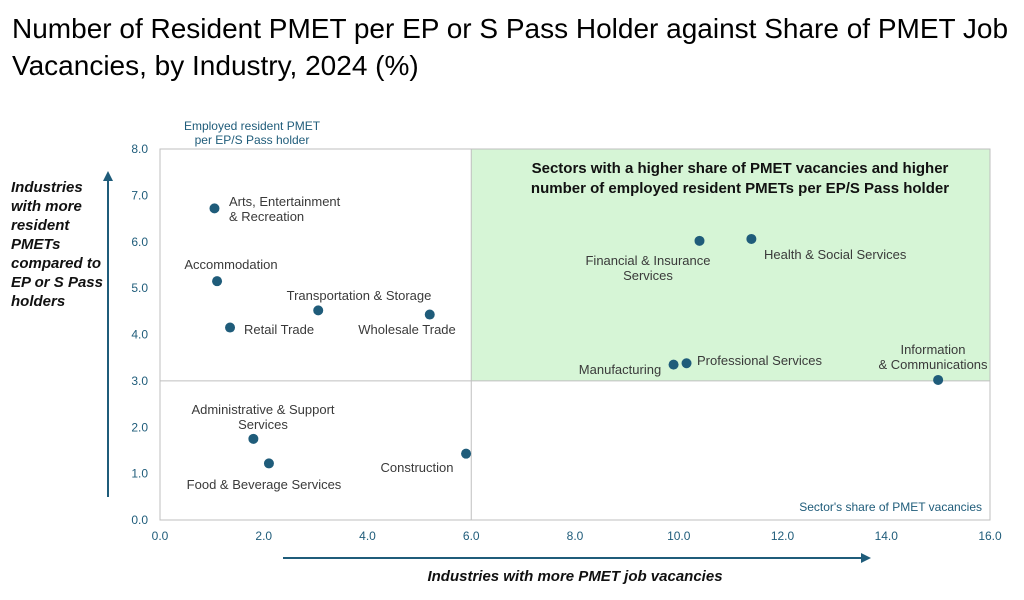 This screenshot has height=600, width=1024. What do you see at coordinates (230, 264) in the screenshot?
I see `data-label: Accommodation` at bounding box center [230, 264].